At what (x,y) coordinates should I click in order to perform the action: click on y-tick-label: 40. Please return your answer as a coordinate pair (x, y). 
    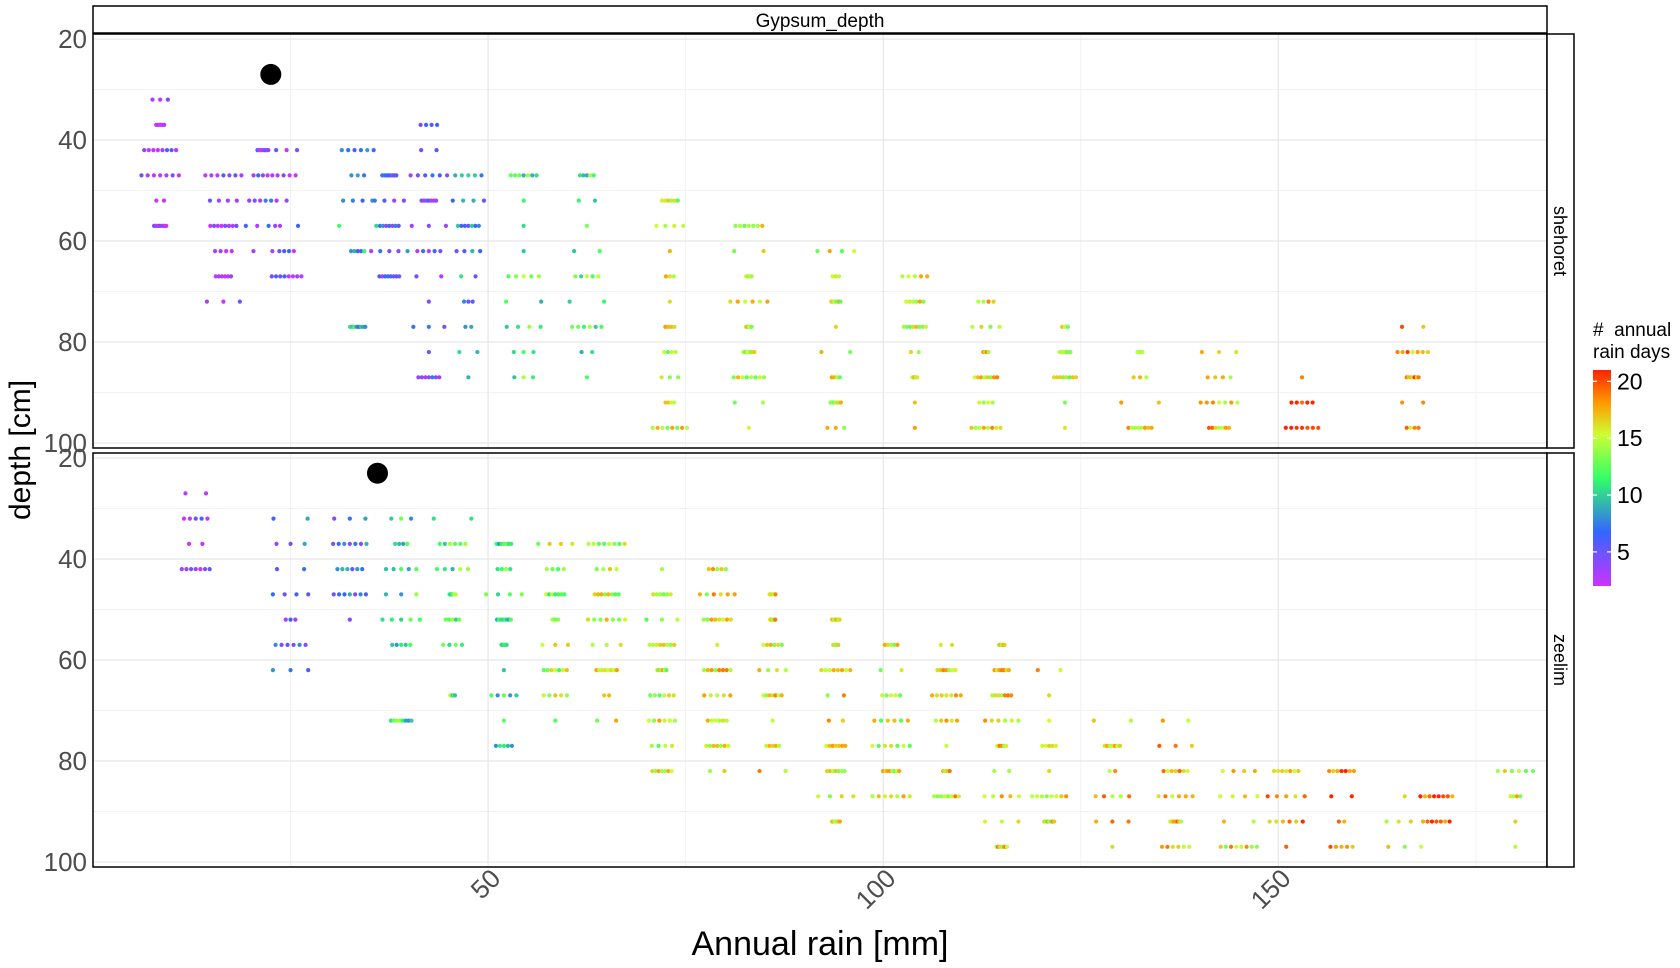
    Looking at the image, I should click on (72, 559).